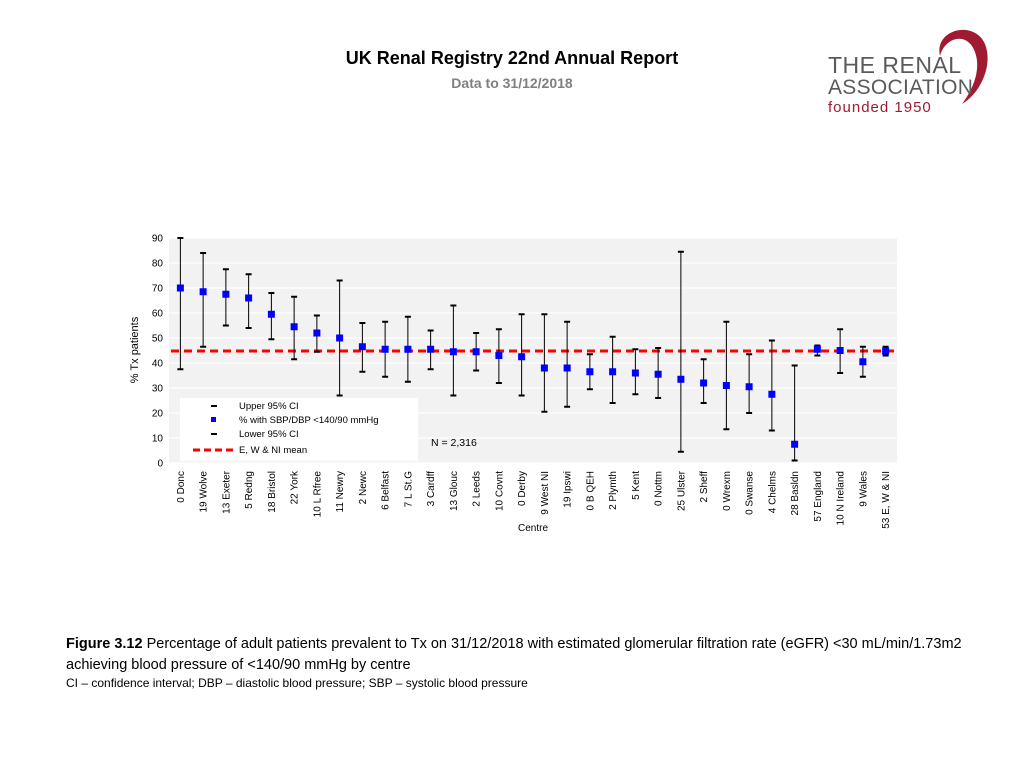  I want to click on x-tick-label: 0 Donc, so click(181, 487).